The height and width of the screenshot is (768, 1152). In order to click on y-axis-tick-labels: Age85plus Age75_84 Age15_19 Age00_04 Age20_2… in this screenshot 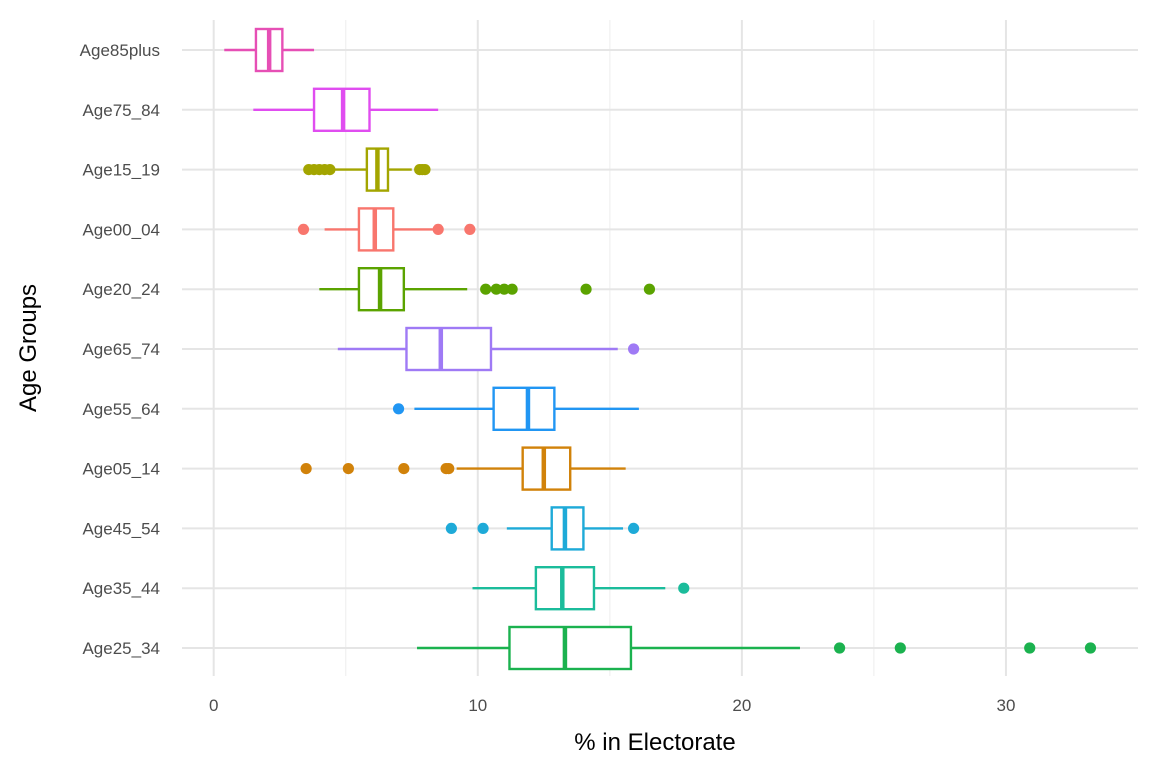, I will do `click(120, 349)`.